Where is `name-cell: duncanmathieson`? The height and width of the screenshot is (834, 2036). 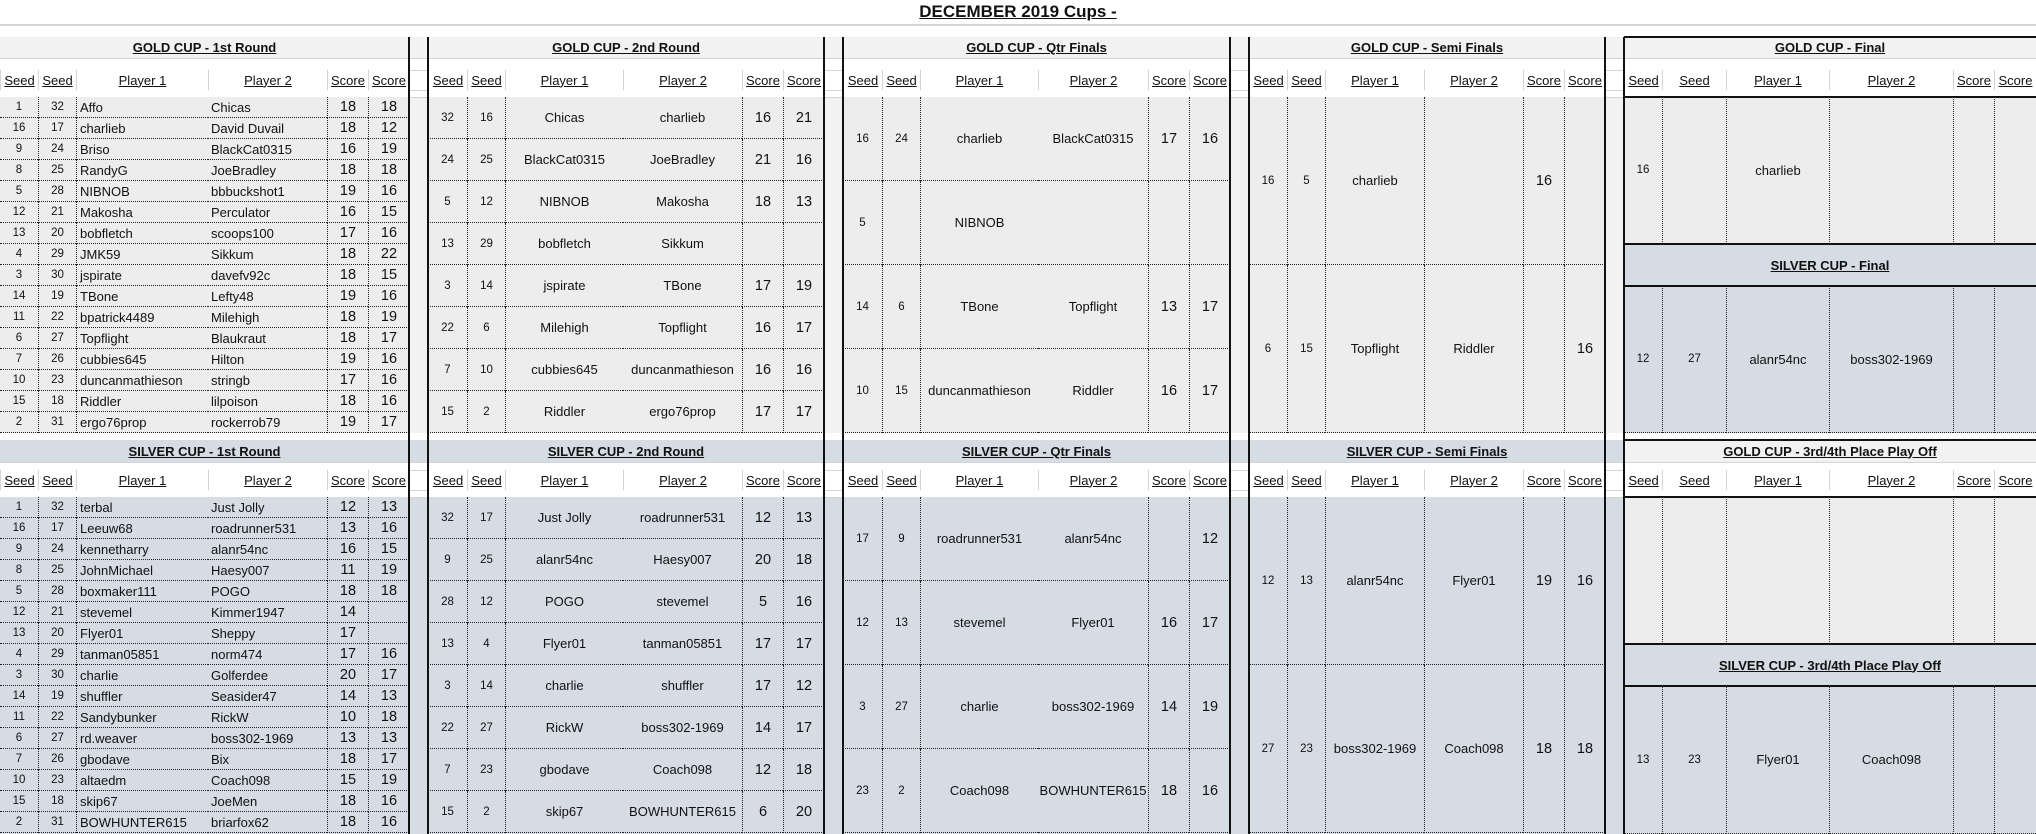 name-cell: duncanmathieson is located at coordinates (979, 391).